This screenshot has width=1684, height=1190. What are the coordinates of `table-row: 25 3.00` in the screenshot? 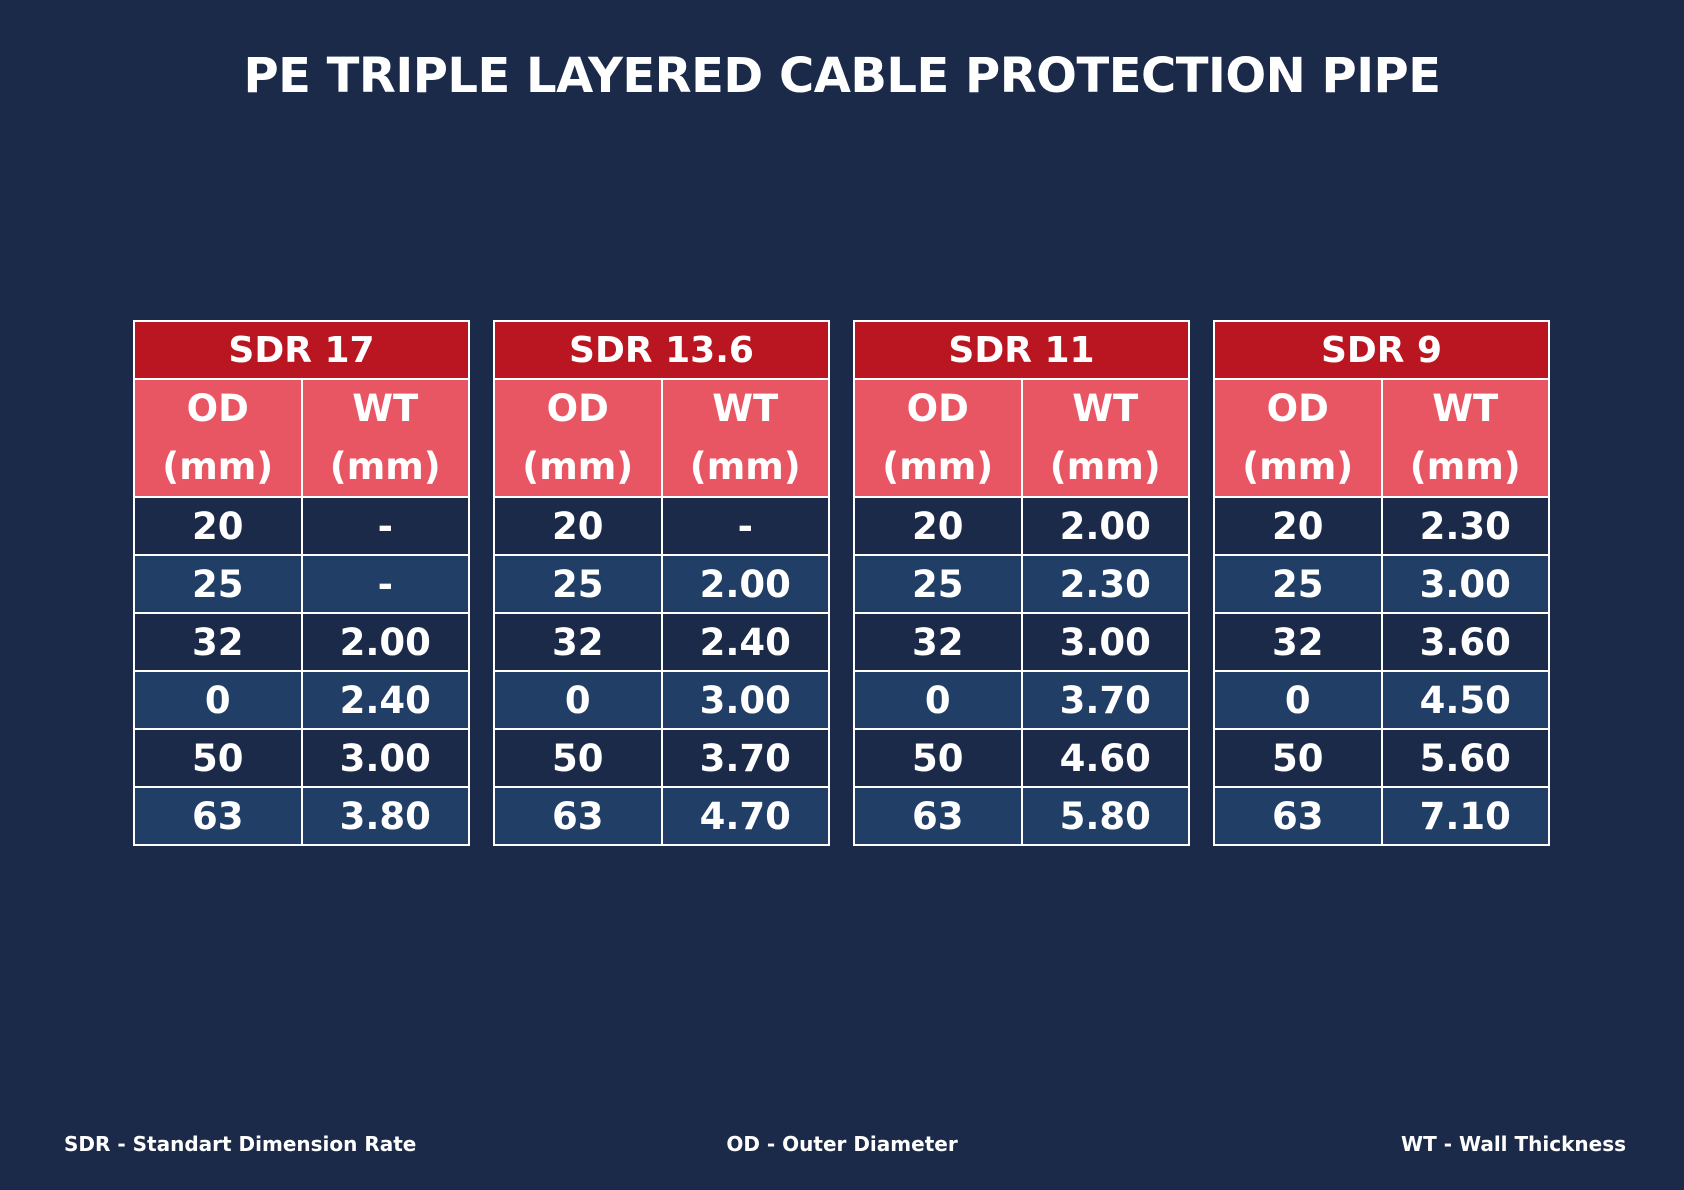 It's located at (1381, 584).